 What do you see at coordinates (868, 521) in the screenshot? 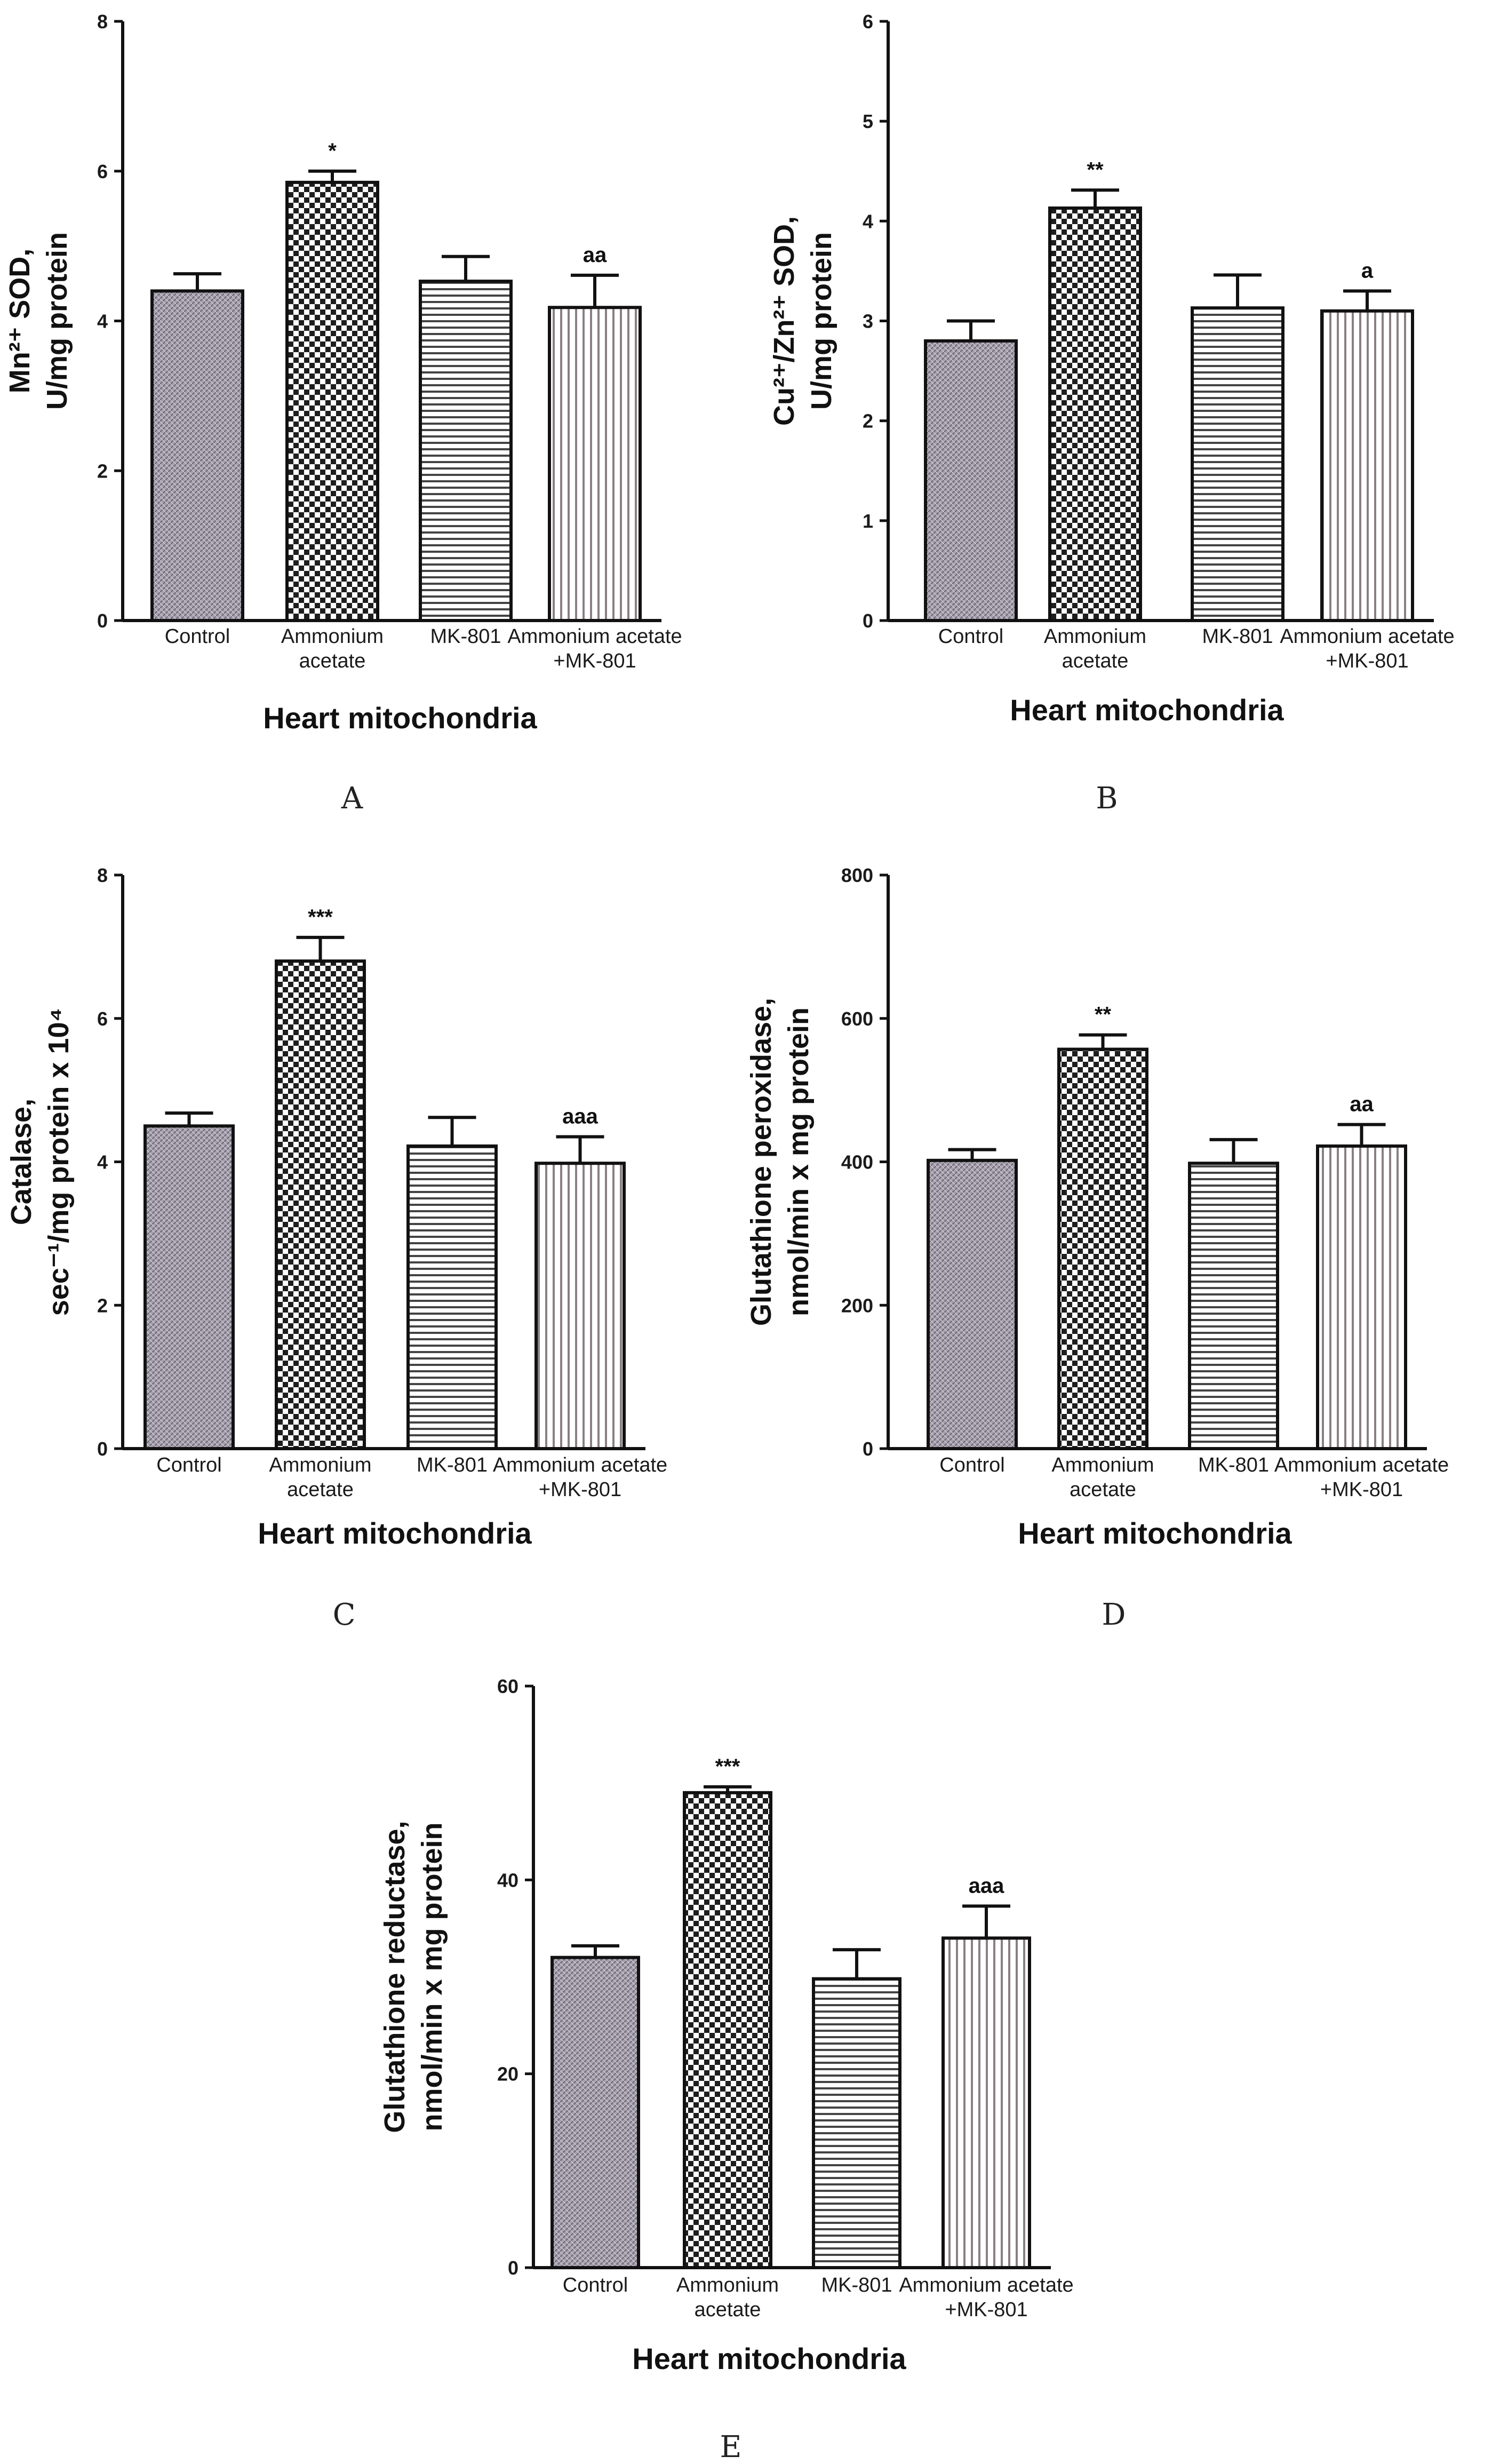
I see `y-tick-label: 1` at bounding box center [868, 521].